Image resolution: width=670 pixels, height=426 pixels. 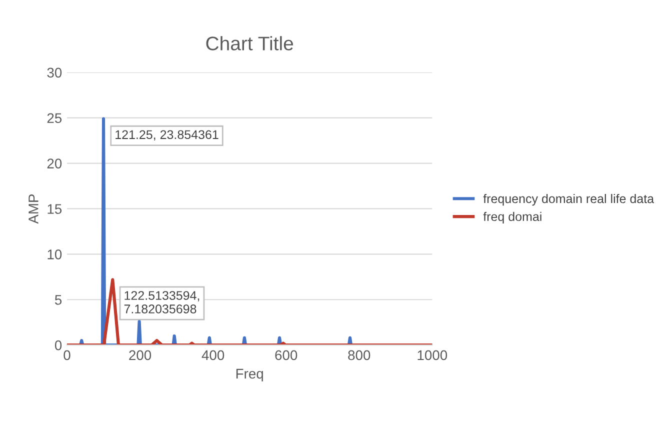 I want to click on x-tick-label: 1000, so click(x=433, y=355).